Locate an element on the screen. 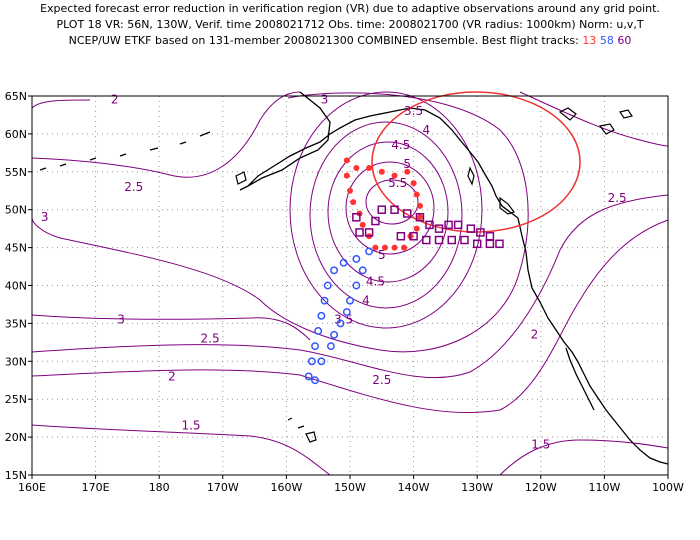 This screenshot has width=700, height=540. y-tick-label: 20N is located at coordinates (16, 437).